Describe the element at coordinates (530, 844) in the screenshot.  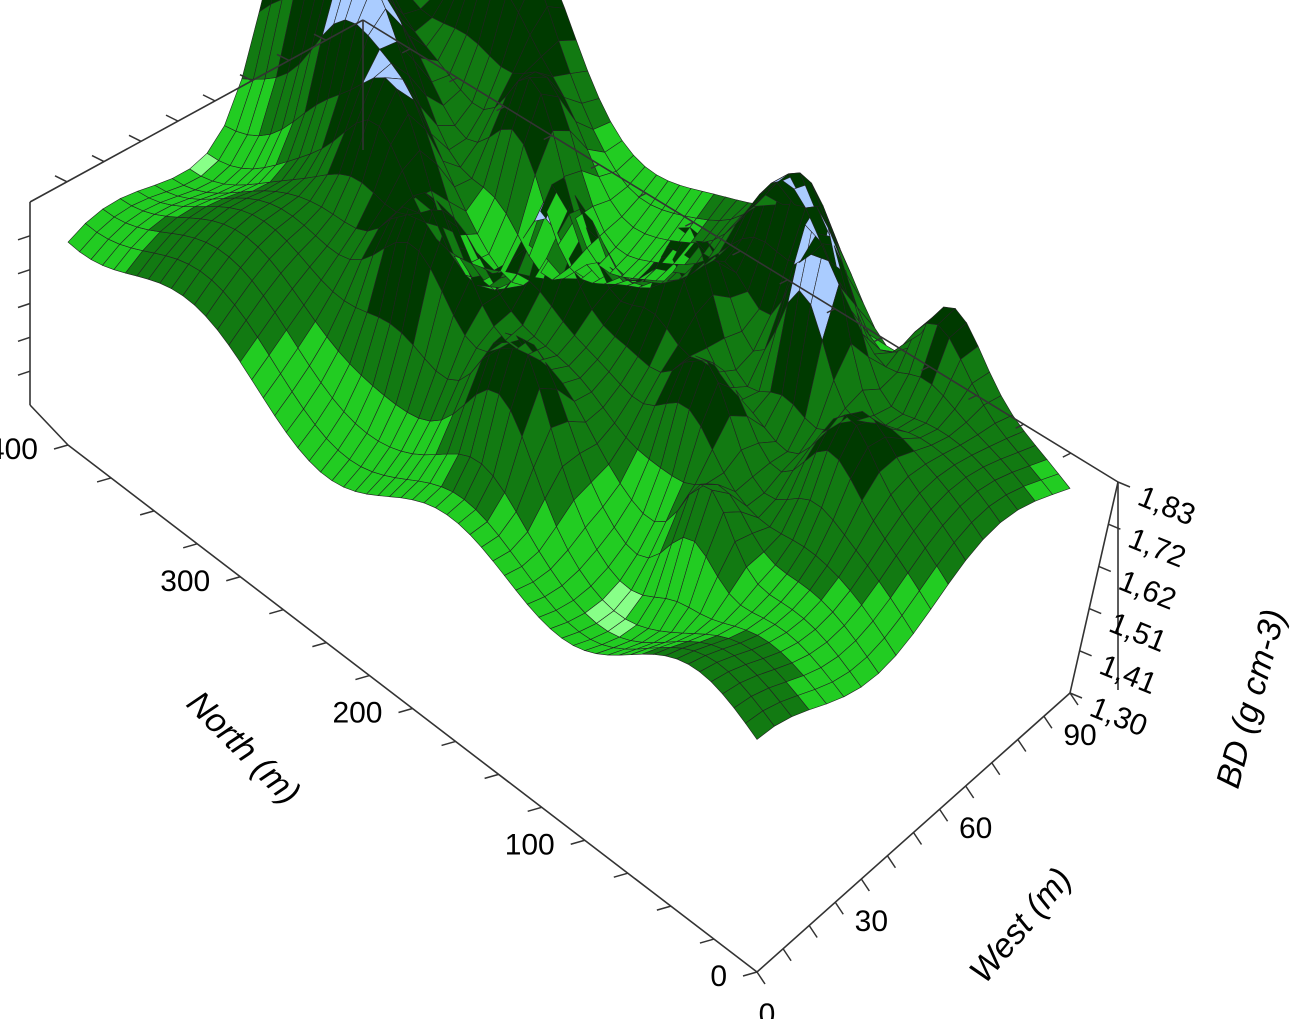
I see `north-tick-label: 100` at that location.